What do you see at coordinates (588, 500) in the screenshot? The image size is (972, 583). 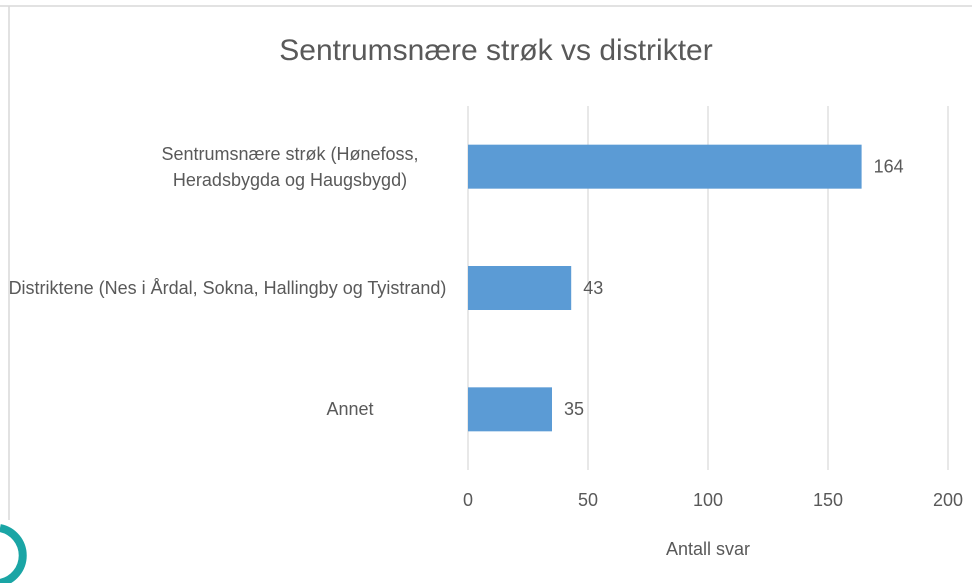 I see `x-tick-label: 50` at bounding box center [588, 500].